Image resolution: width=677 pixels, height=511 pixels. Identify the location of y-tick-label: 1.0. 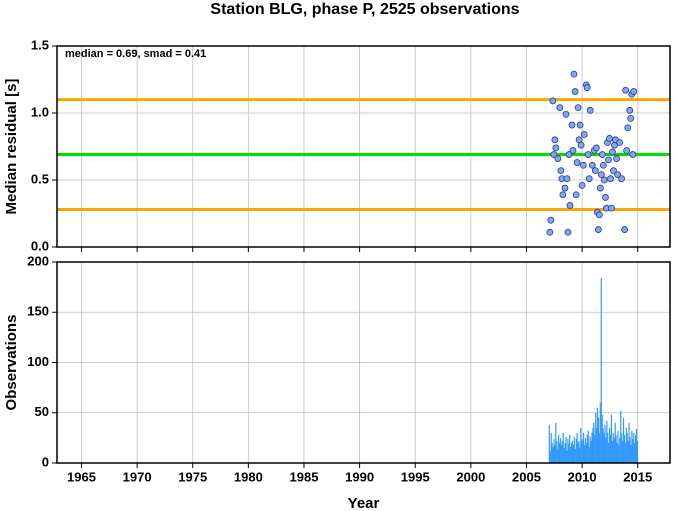
(40, 111).